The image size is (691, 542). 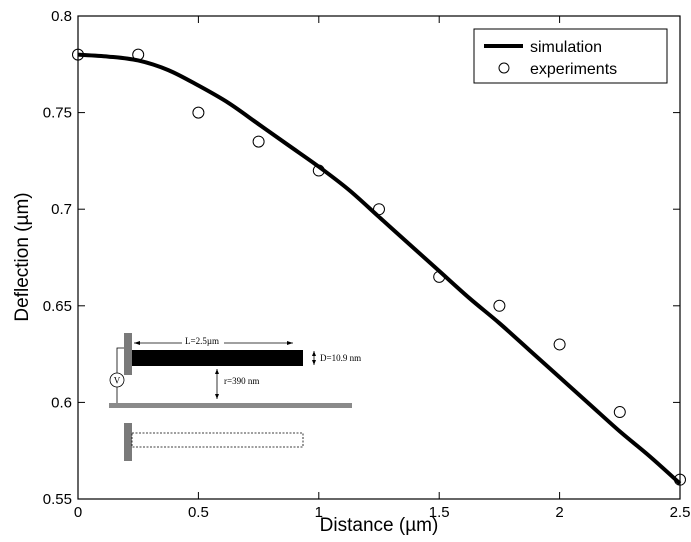 I want to click on x-tick-label: 2.5, so click(x=680, y=512).